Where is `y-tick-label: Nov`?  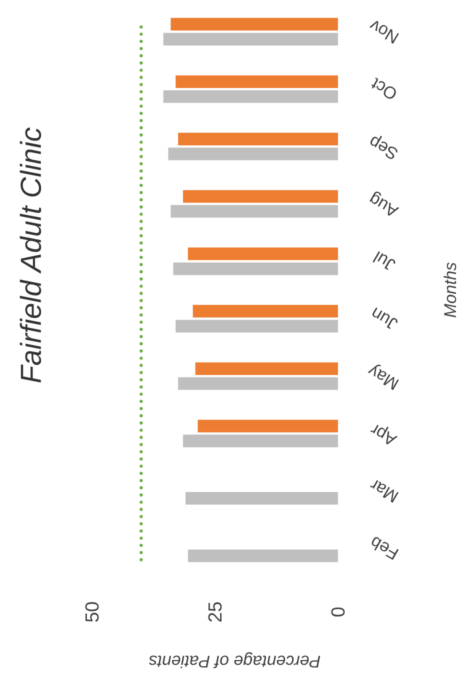
y-tick-label: Nov is located at coordinates (384, 32).